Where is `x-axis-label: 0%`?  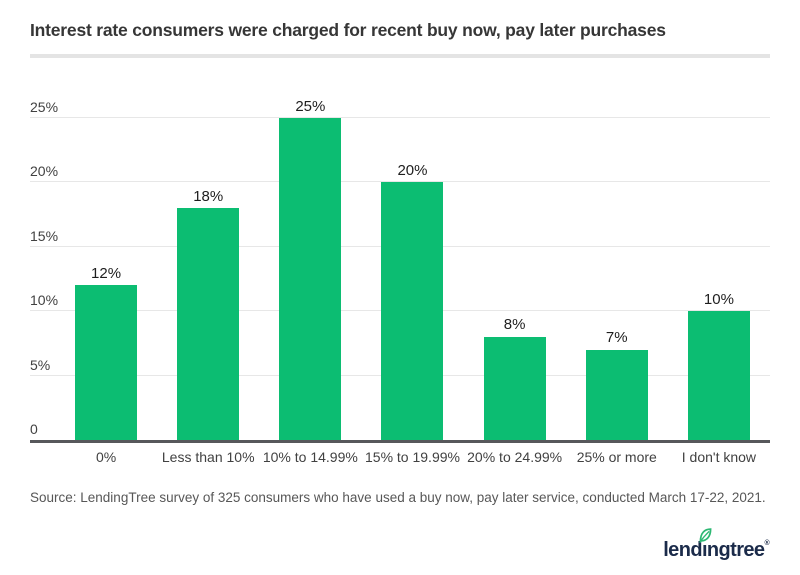 x-axis-label: 0% is located at coordinates (106, 457).